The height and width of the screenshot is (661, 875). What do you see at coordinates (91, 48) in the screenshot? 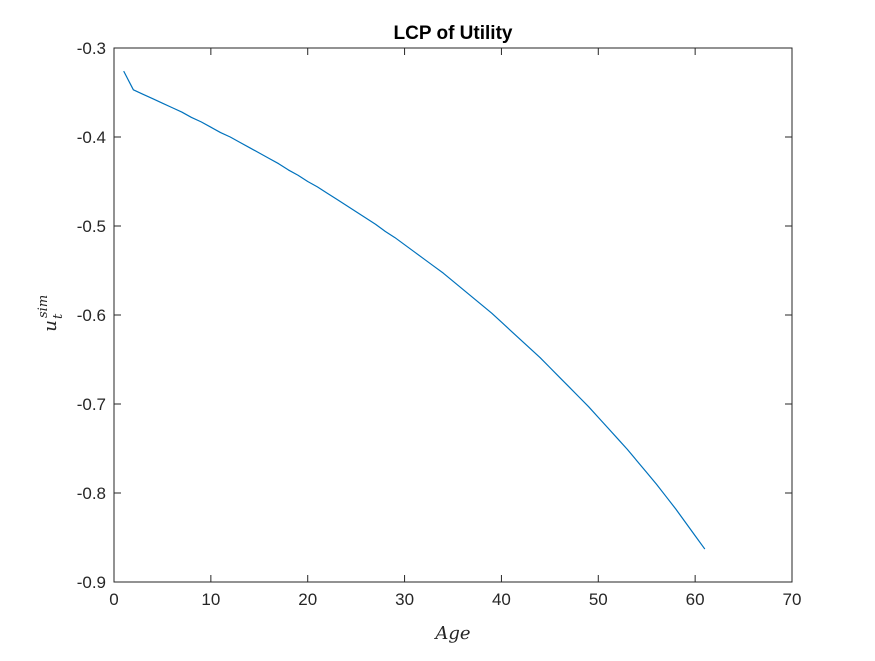
I see `y-tick-label: -0.3` at bounding box center [91, 48].